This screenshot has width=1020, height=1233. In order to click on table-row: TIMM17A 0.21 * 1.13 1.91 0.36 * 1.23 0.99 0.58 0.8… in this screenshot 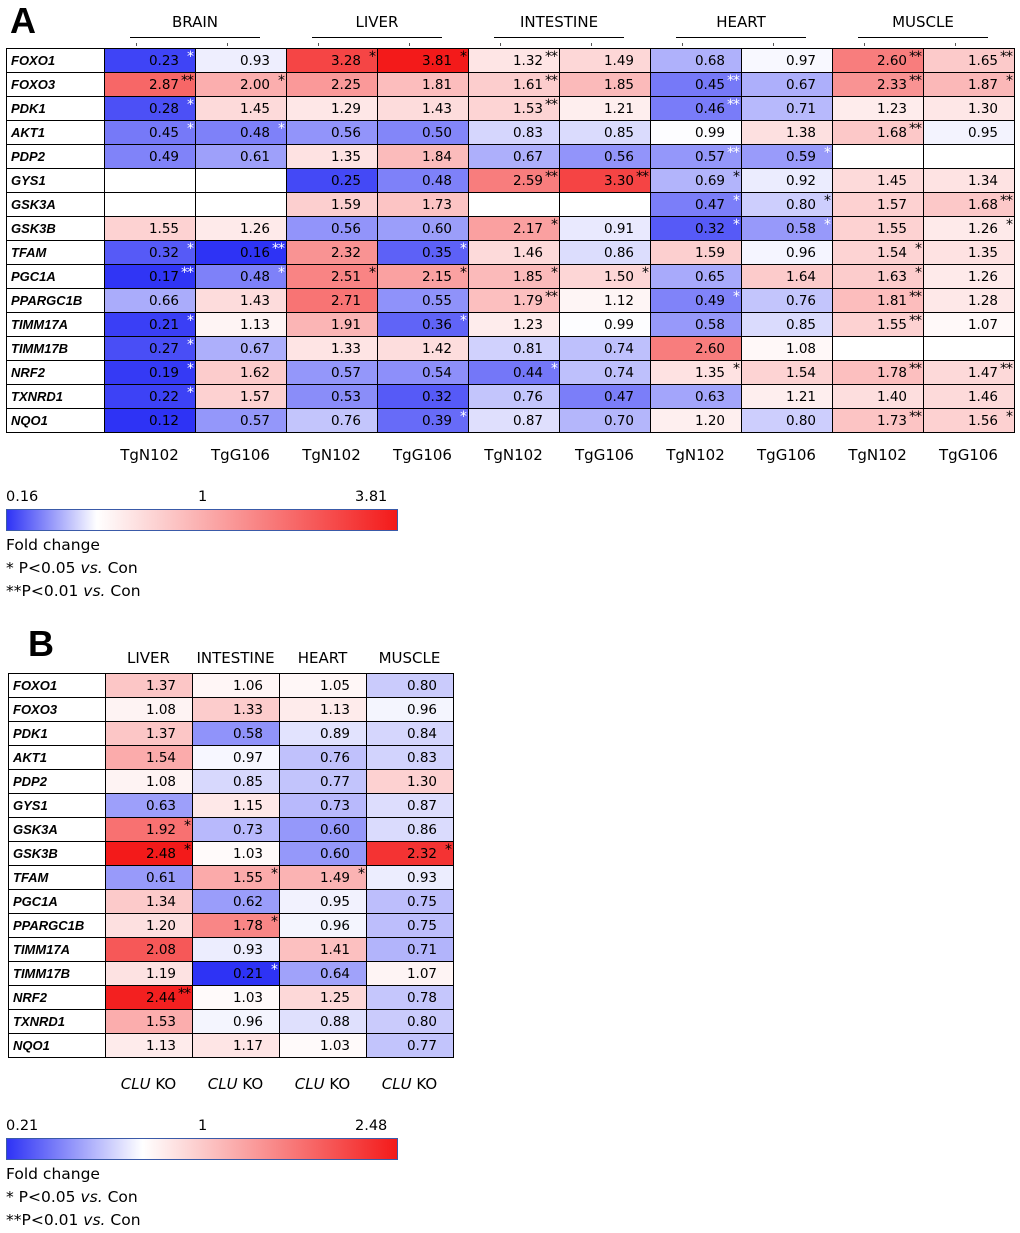, I will do `click(510, 324)`.